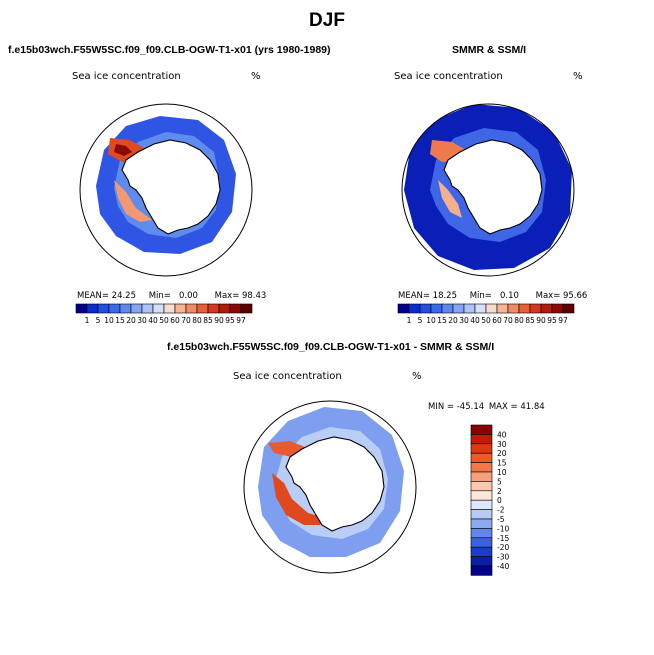  I want to click on max-value: 98.43, so click(254, 296).